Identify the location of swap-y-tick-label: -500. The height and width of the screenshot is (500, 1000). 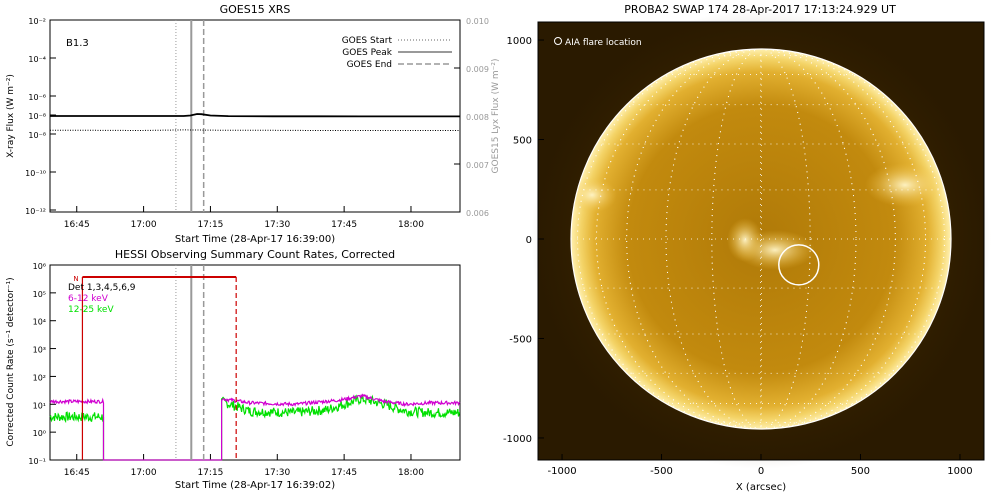
(520, 339).